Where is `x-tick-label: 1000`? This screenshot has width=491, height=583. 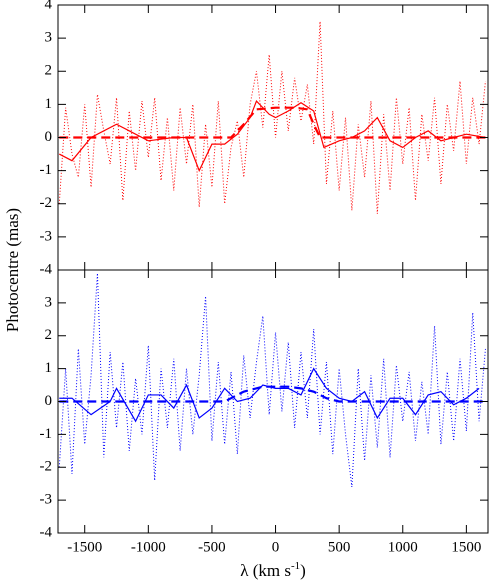 x-tick-label: 1000 is located at coordinates (403, 547).